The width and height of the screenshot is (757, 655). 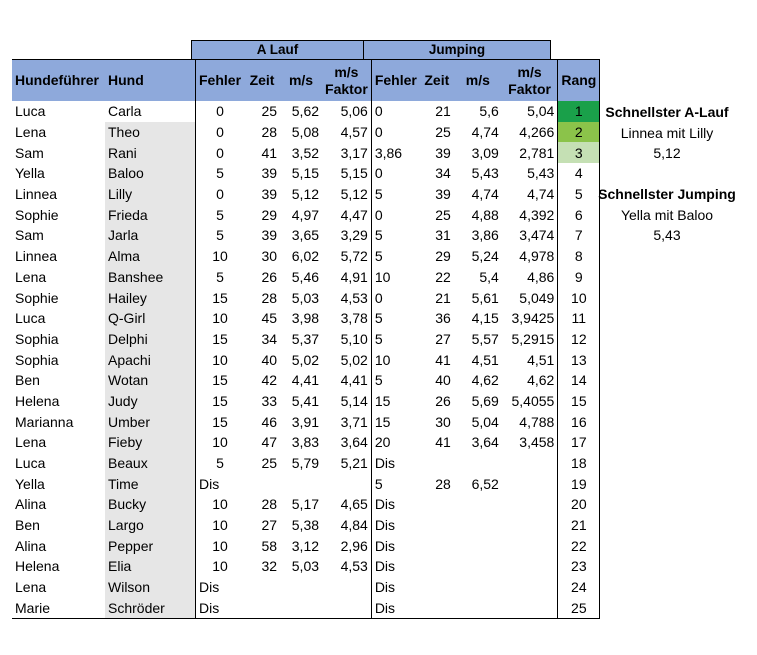 I want to click on a-msf-cell: 4,53, so click(x=354, y=566).